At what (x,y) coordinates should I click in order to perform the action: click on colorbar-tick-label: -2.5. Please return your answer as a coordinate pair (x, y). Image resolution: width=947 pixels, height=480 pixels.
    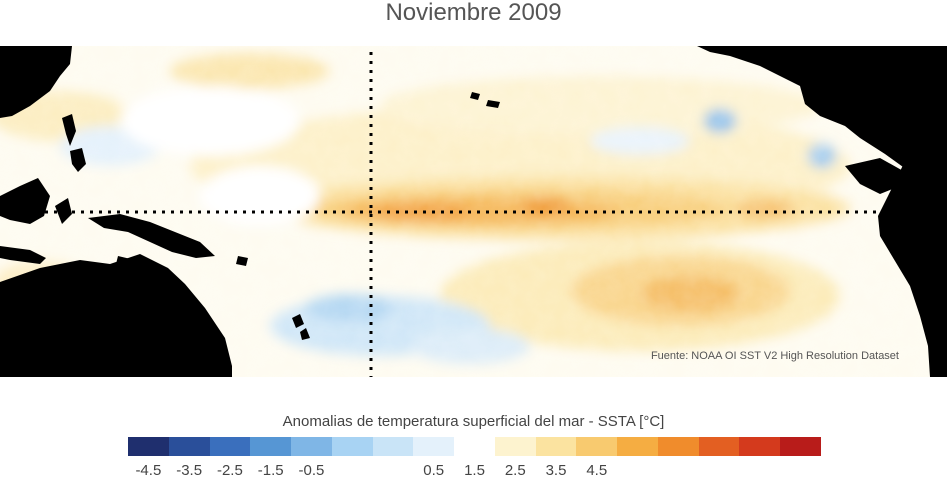
    Looking at the image, I should click on (229, 470).